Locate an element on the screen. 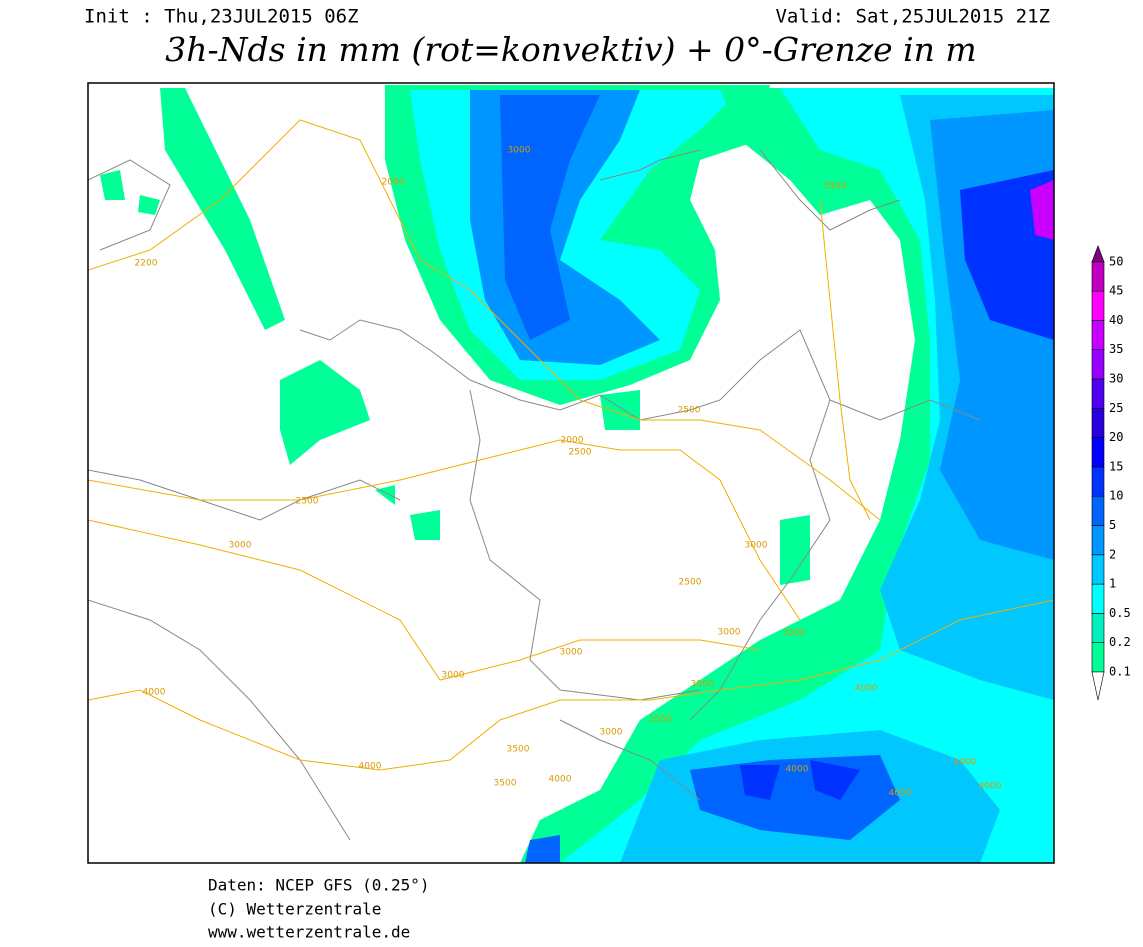 The width and height of the screenshot is (1143, 947). legend-label: 25 is located at coordinates (1116, 408).